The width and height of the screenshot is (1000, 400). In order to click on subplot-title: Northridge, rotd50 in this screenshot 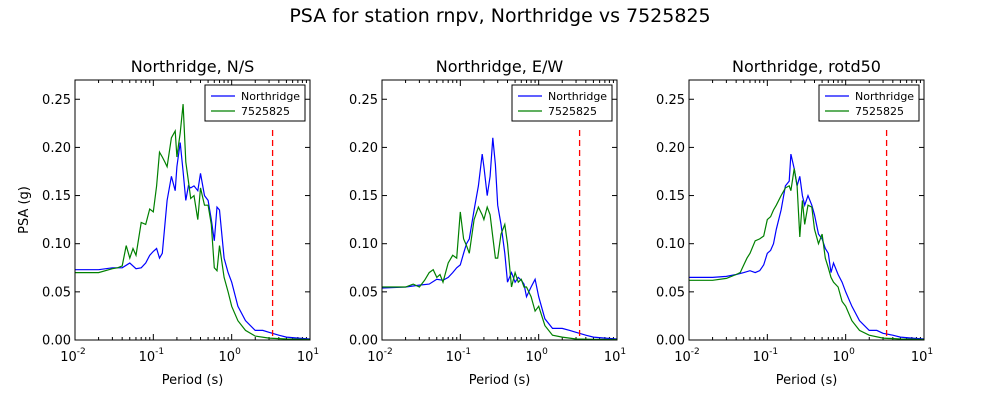, I will do `click(806, 66)`.